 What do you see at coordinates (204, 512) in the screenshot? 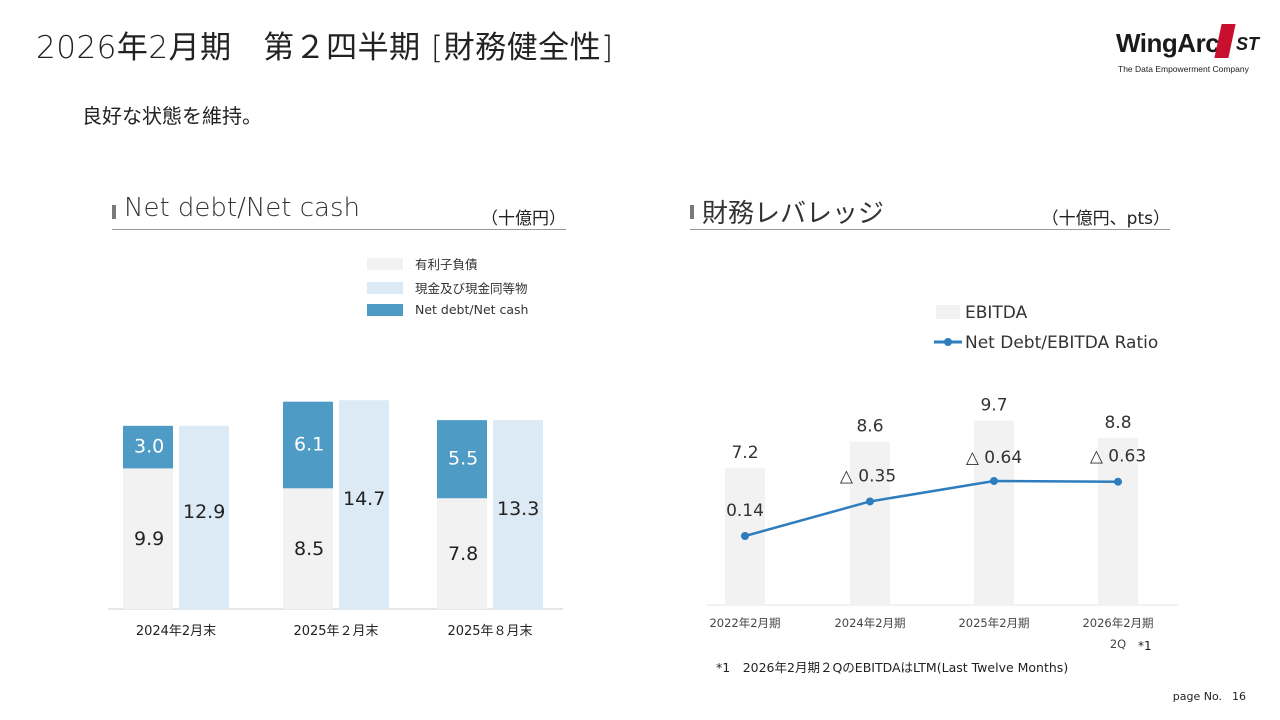
I see `data-label-cash: 12.9` at bounding box center [204, 512].